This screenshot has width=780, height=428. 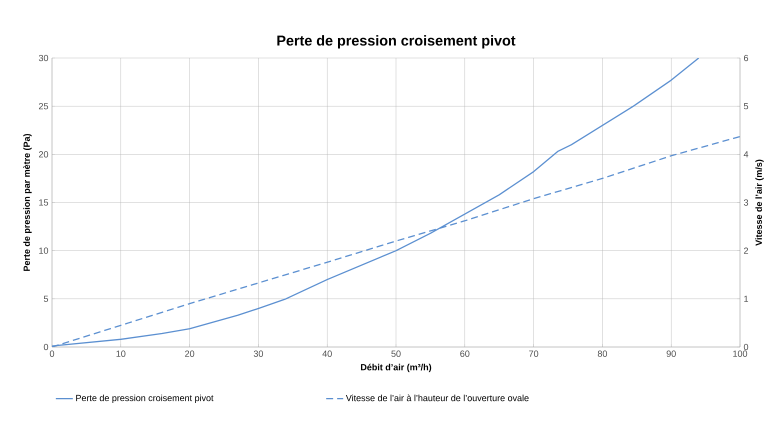 I want to click on x-tick-label: 100, so click(x=740, y=353).